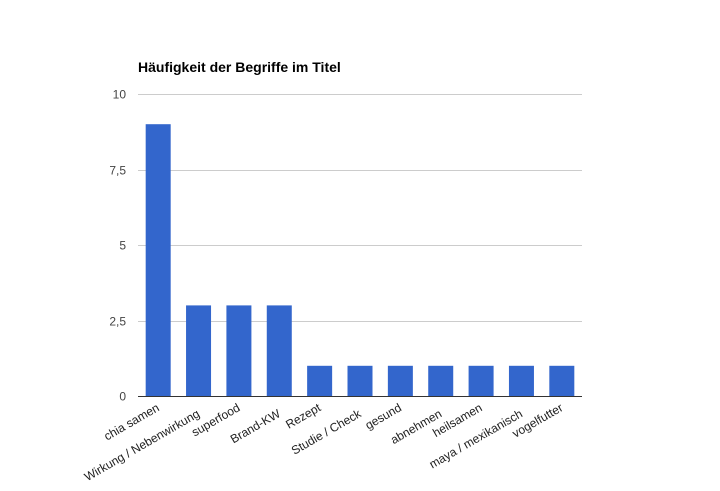 Image resolution: width=720 pixels, height=491 pixels. What do you see at coordinates (117, 171) in the screenshot?
I see `y-tick-label: 7,5` at bounding box center [117, 171].